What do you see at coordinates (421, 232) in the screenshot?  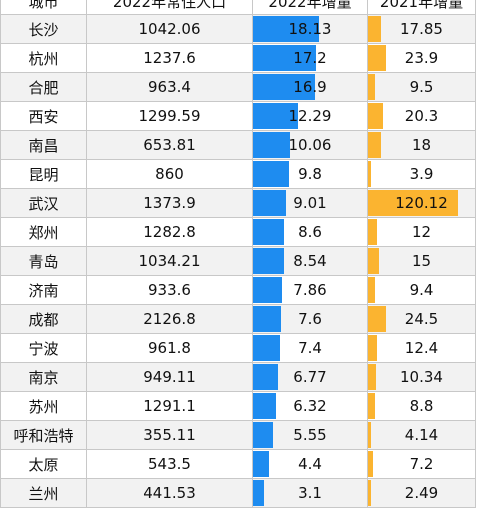 I see `increase-2021-cell: 12` at bounding box center [421, 232].